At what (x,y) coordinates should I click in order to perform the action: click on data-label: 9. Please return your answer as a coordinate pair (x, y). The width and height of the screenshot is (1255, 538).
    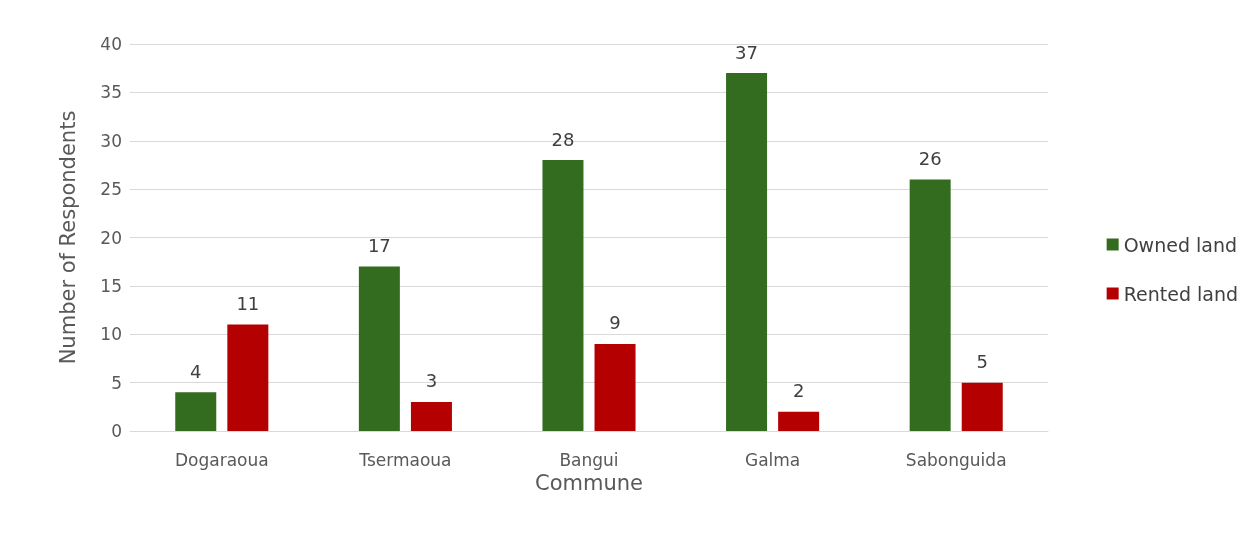
    Looking at the image, I should click on (615, 323).